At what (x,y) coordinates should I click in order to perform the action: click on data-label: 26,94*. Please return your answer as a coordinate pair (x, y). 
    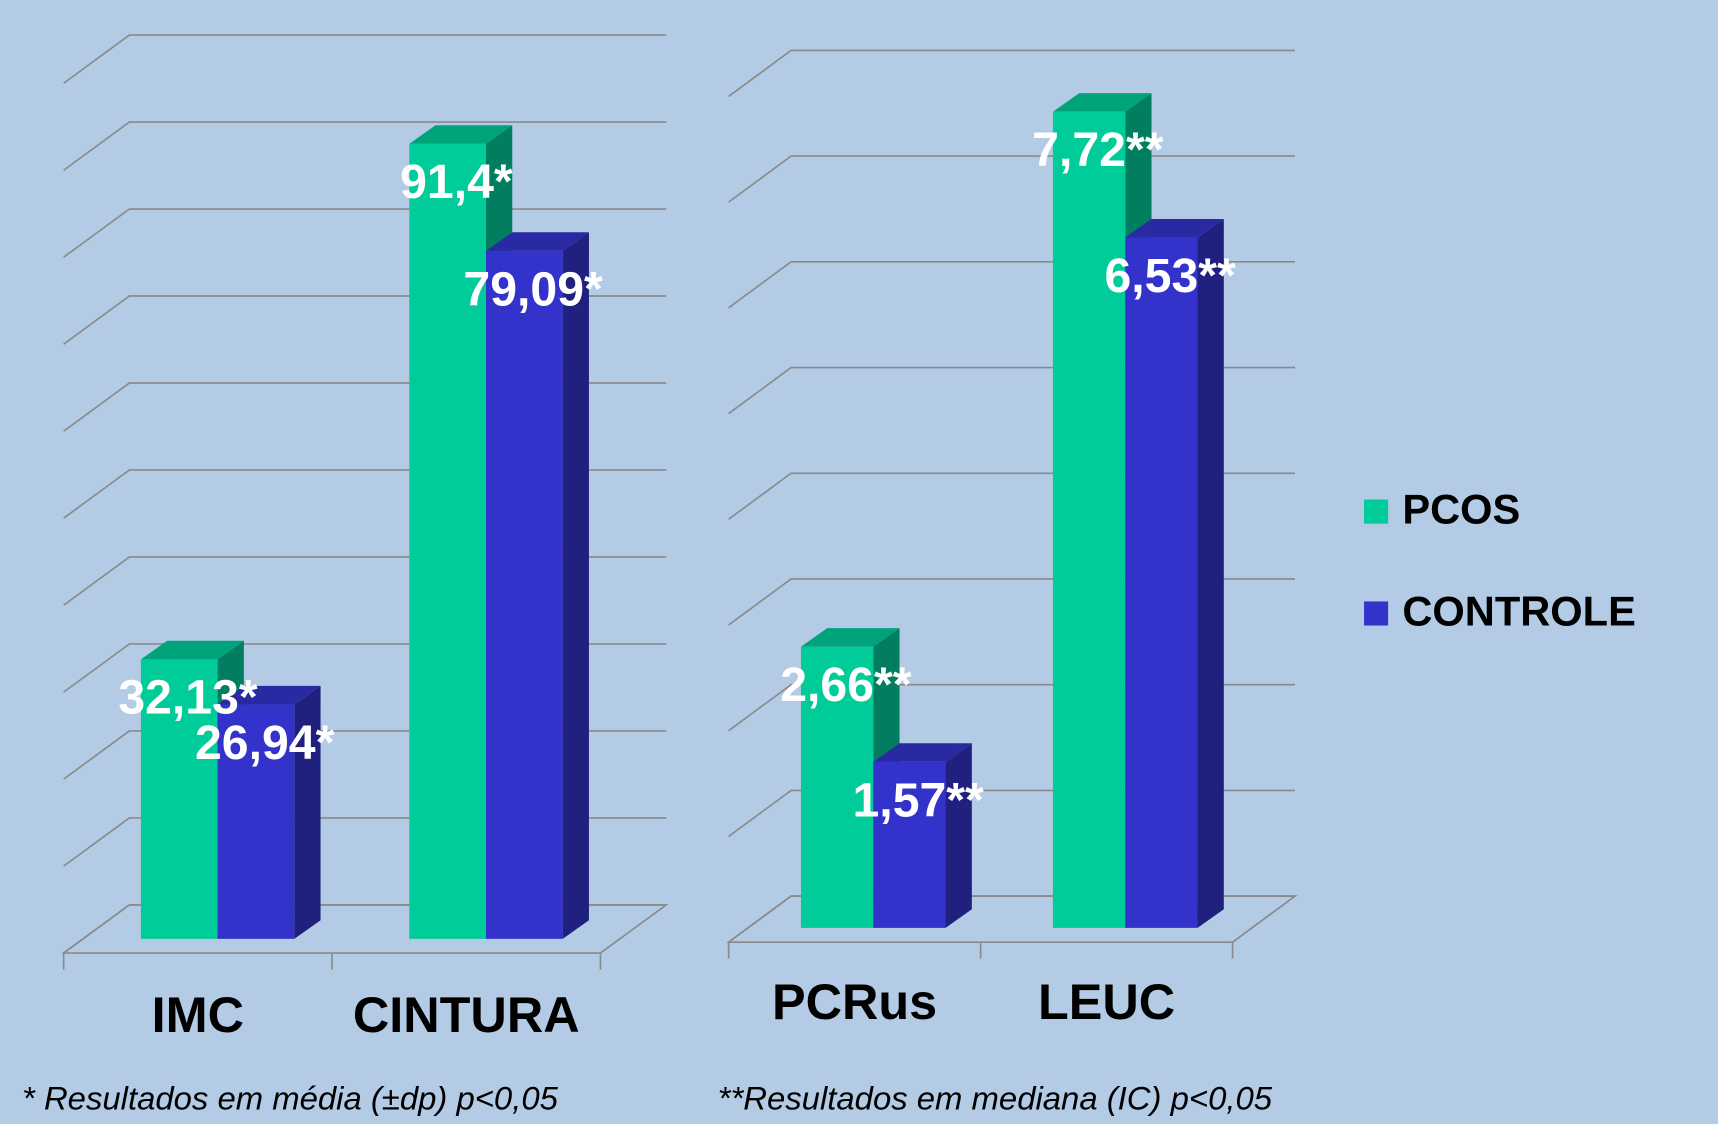
    Looking at the image, I should click on (265, 743).